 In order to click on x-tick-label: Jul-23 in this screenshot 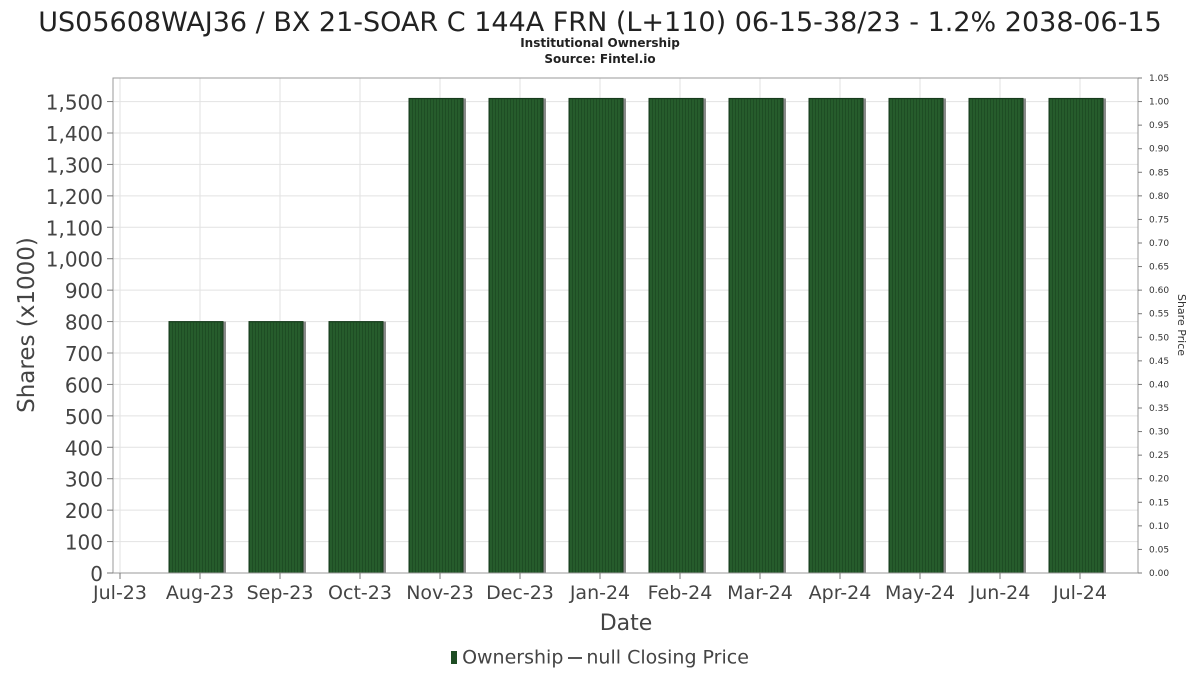, I will do `click(119, 593)`.